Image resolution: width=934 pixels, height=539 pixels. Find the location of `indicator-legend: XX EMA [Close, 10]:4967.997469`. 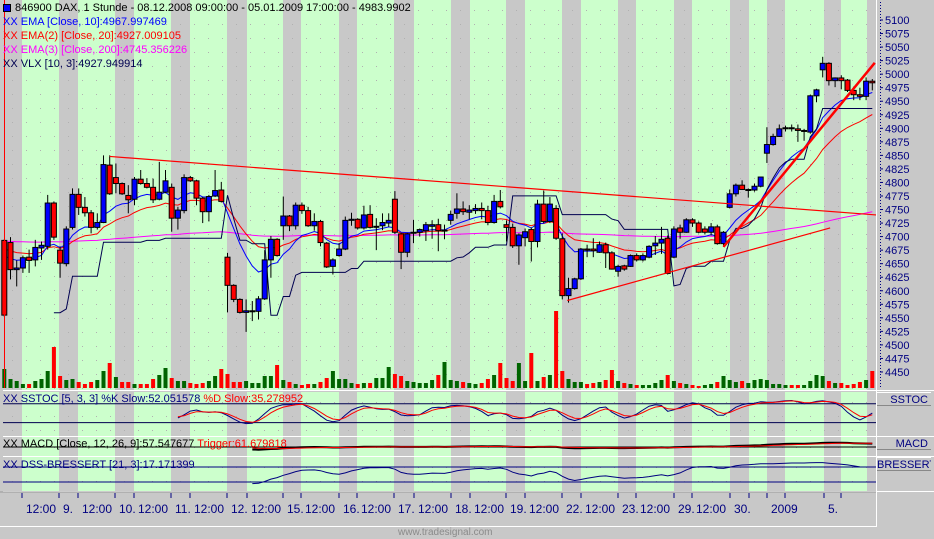

indicator-legend: XX EMA [Close, 10]:4967.997469 is located at coordinates (85, 22).